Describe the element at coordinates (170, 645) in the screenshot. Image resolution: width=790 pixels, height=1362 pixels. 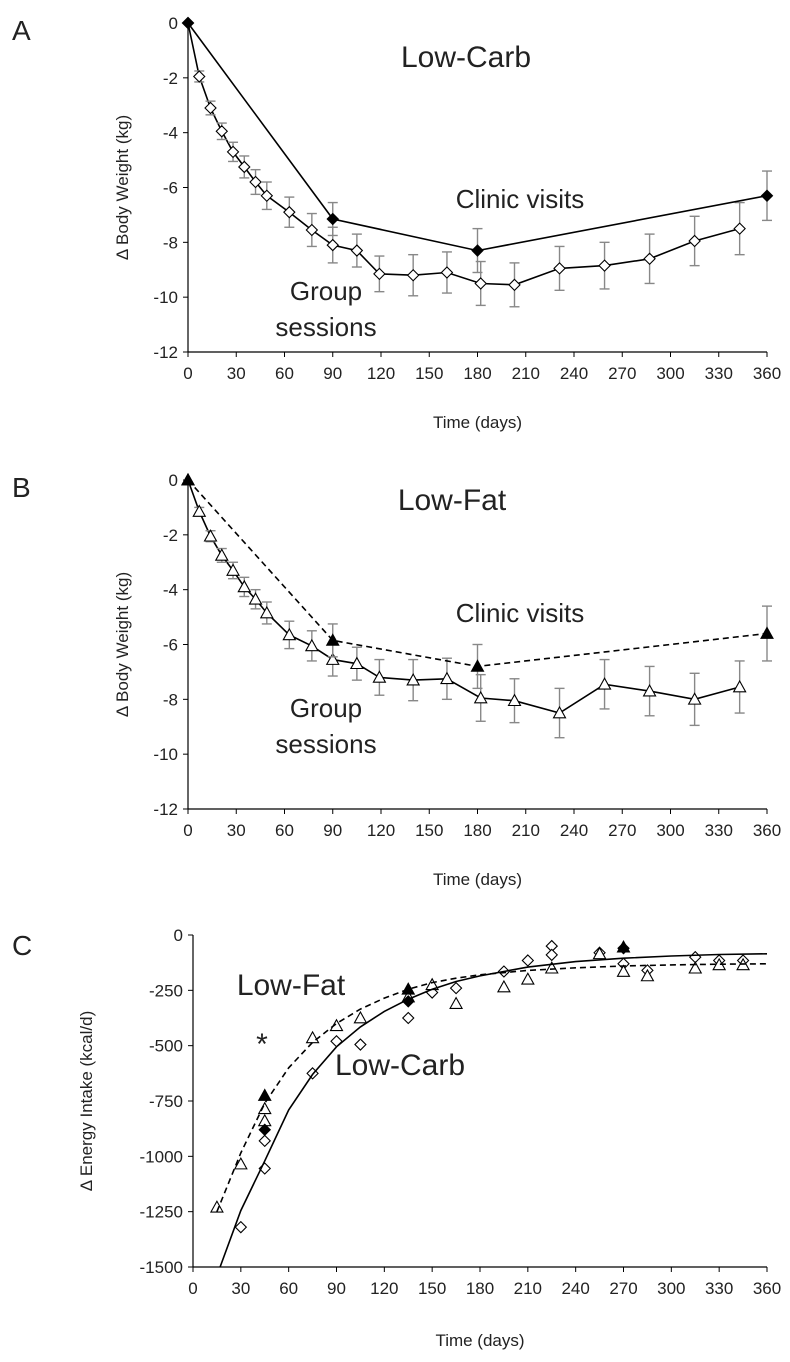
I see `y-tick-label: -6` at that location.